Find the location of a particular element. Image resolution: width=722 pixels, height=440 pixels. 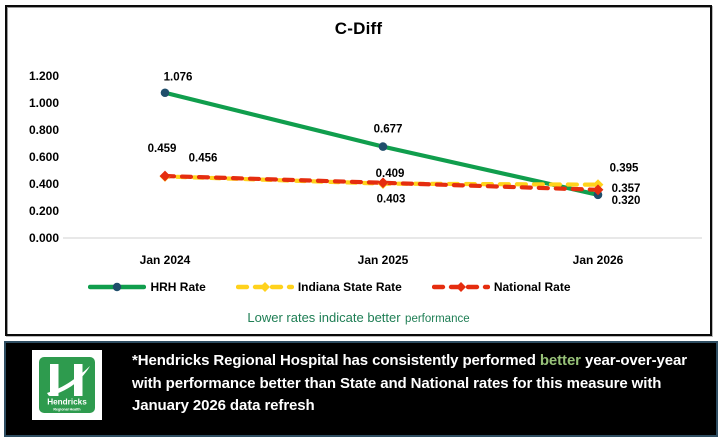

y-tick-label: 0.400 is located at coordinates (44, 184).